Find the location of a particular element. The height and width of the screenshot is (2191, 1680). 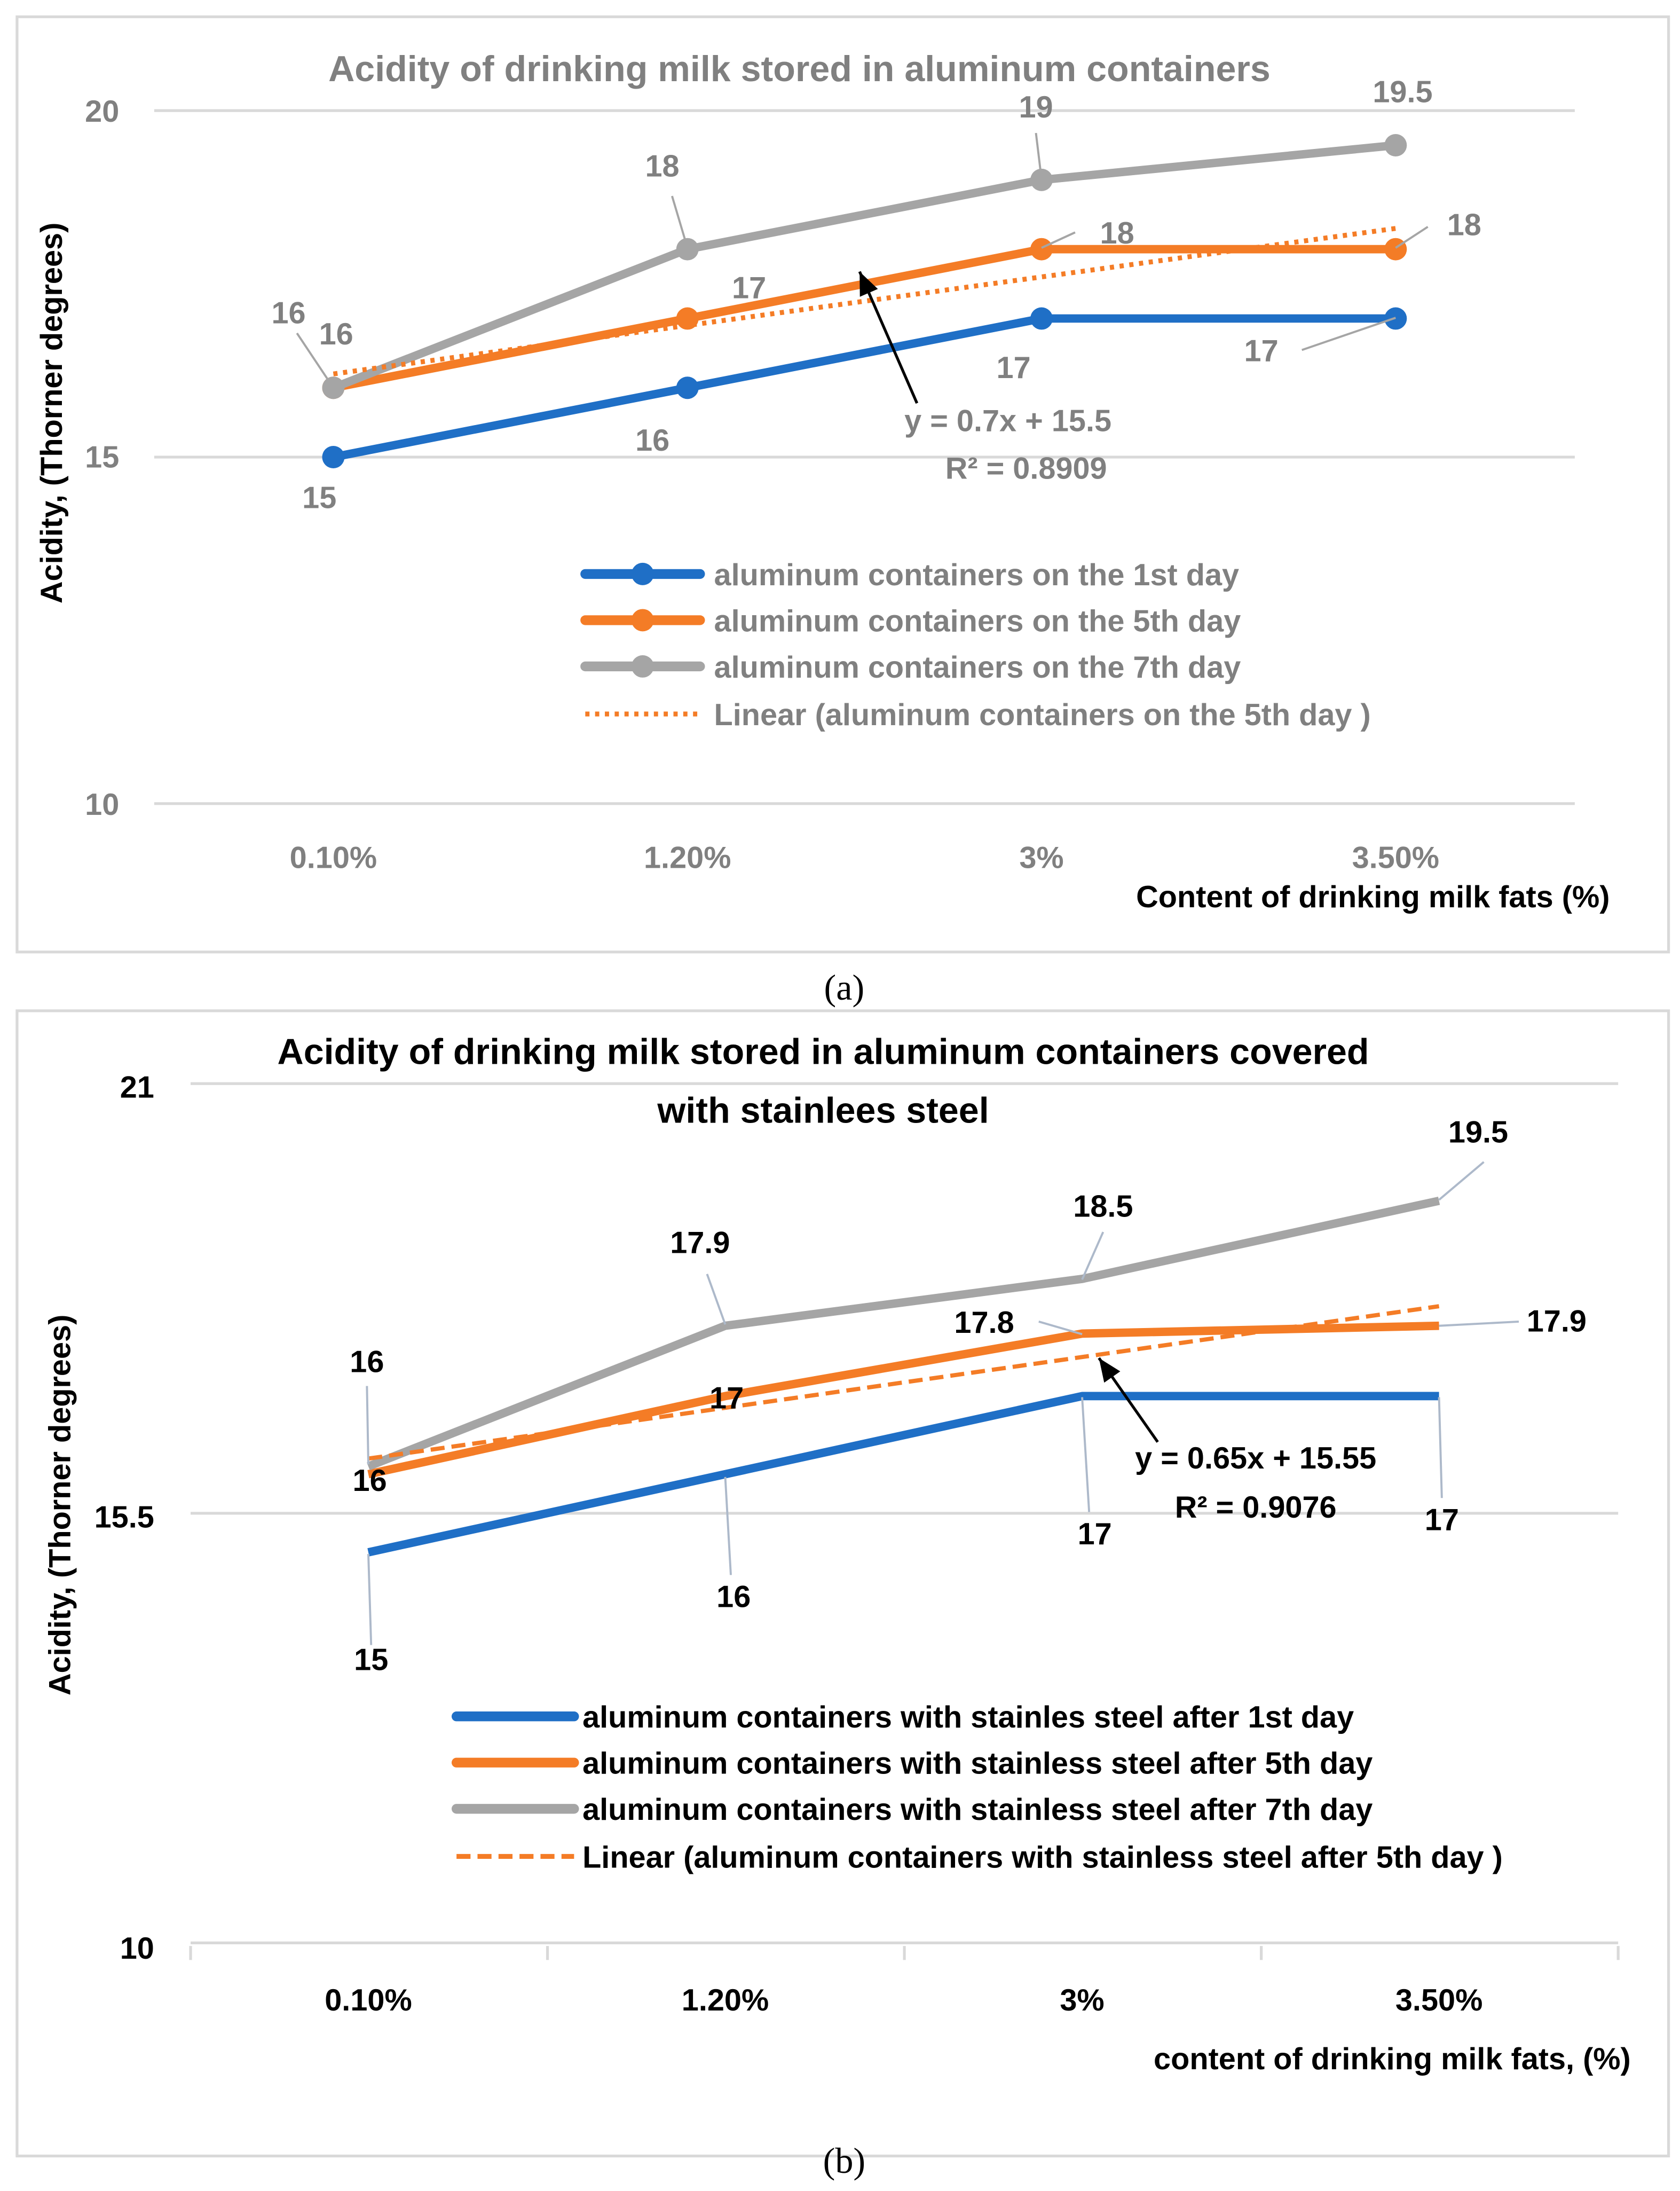

y-tick-label: 20 is located at coordinates (102, 112).